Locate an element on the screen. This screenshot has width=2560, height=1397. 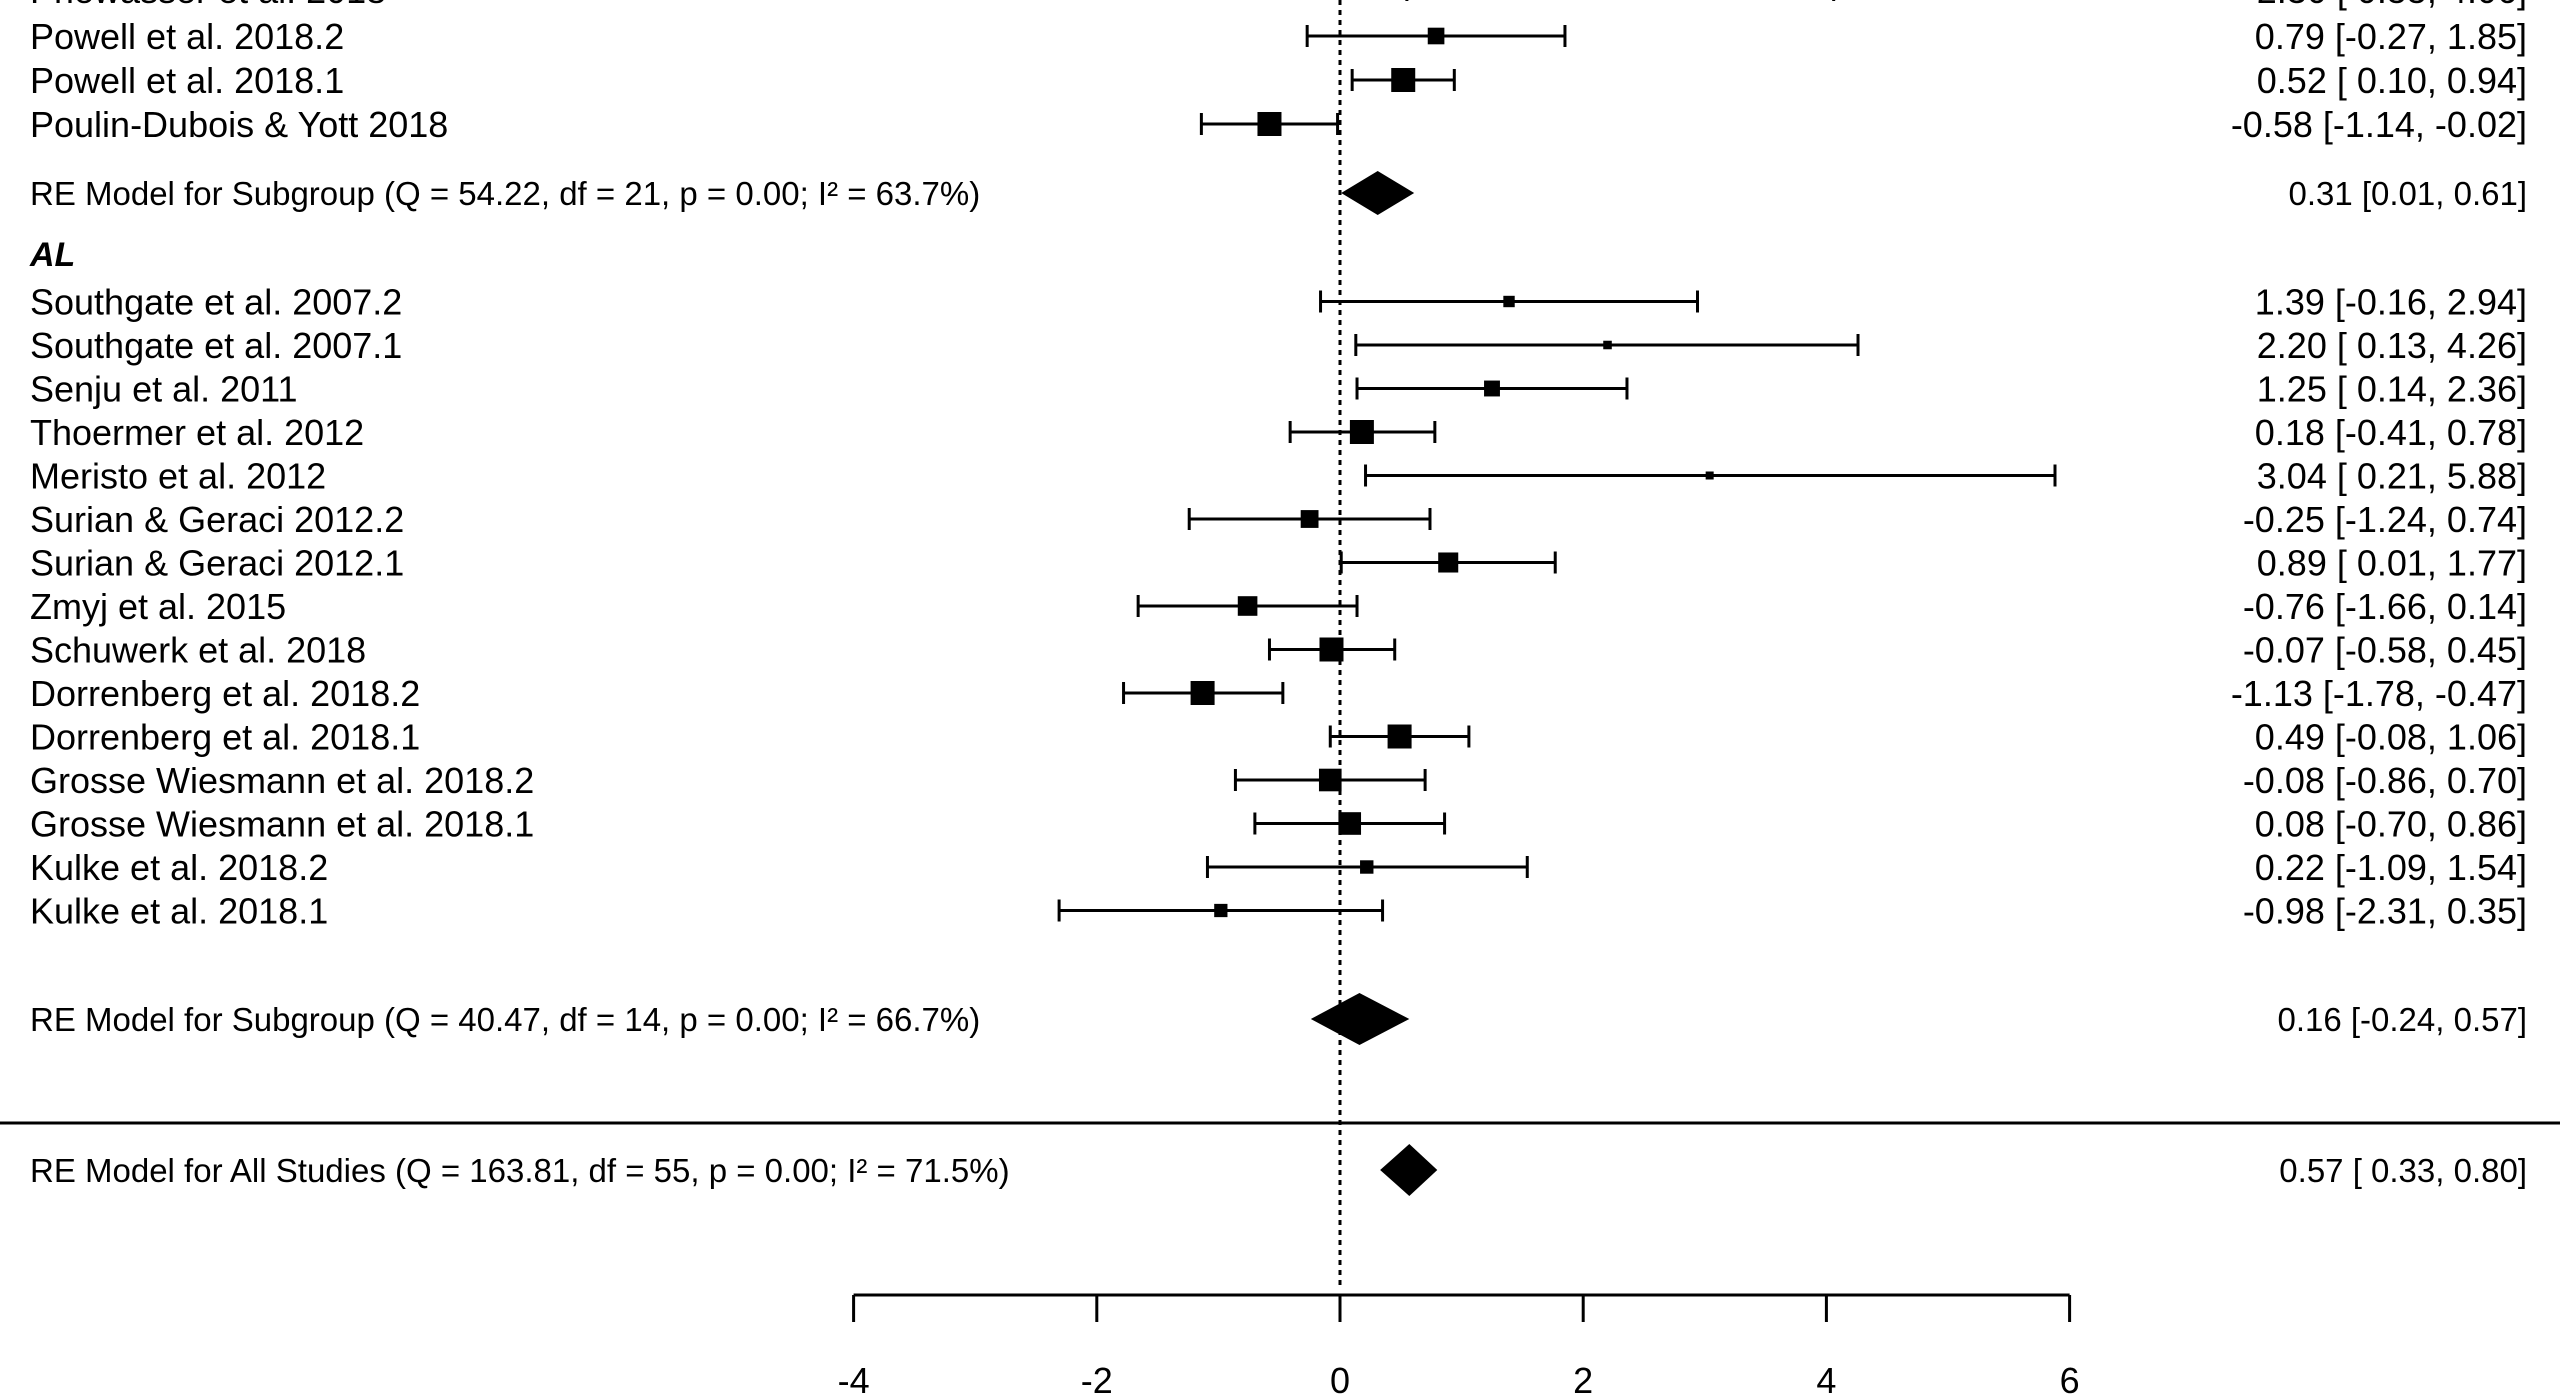
estimate-ci-value: 0.89 [ 0.01, 1.77] is located at coordinates (2392, 563).